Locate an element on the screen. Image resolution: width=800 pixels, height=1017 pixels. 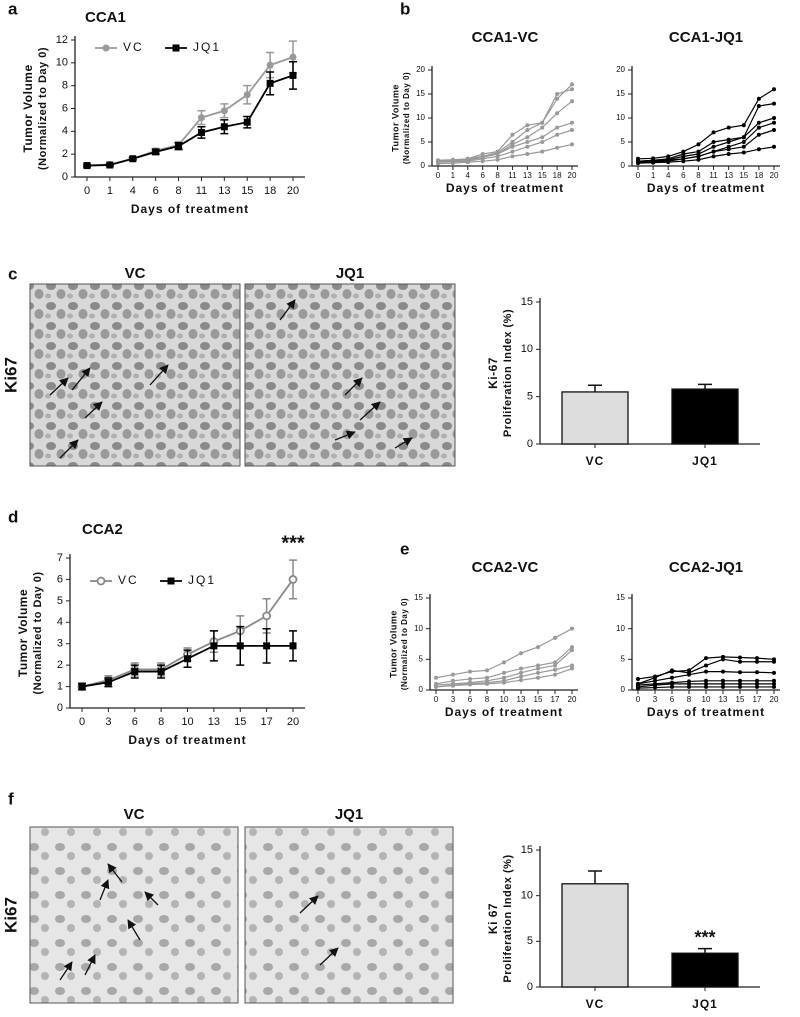
chart-title: CCA2-VC is located at coordinates (505, 567).